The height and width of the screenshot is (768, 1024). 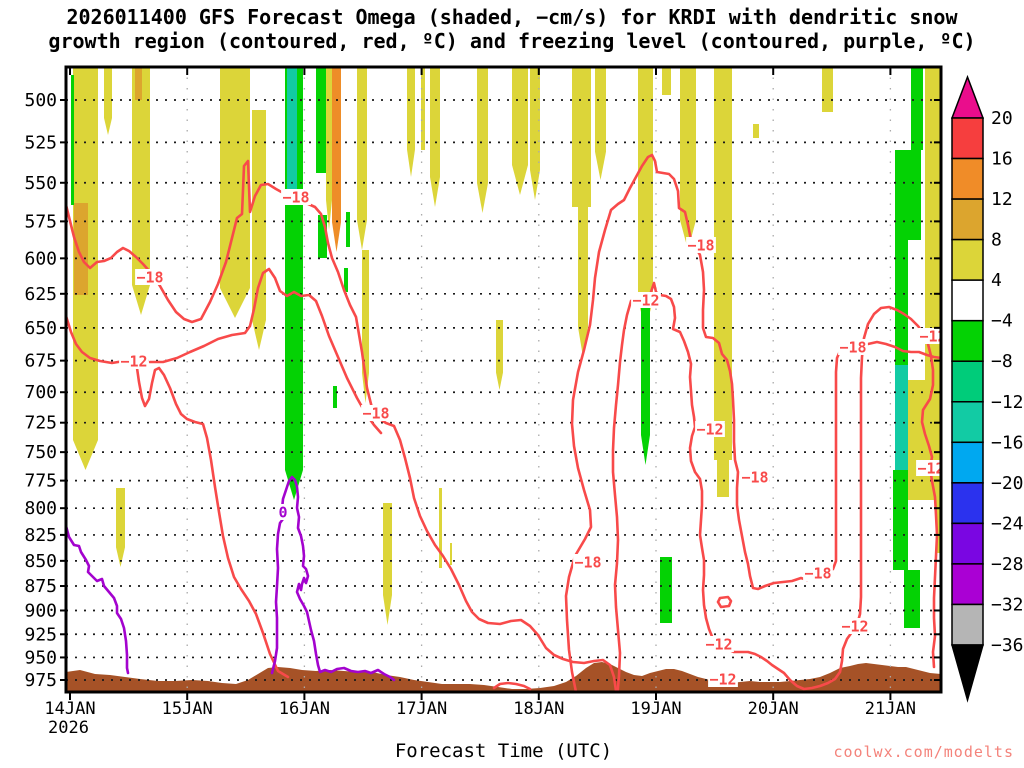 What do you see at coordinates (923, 752) in the screenshot?
I see `watermark-link: coolwx.com/modelts` at bounding box center [923, 752].